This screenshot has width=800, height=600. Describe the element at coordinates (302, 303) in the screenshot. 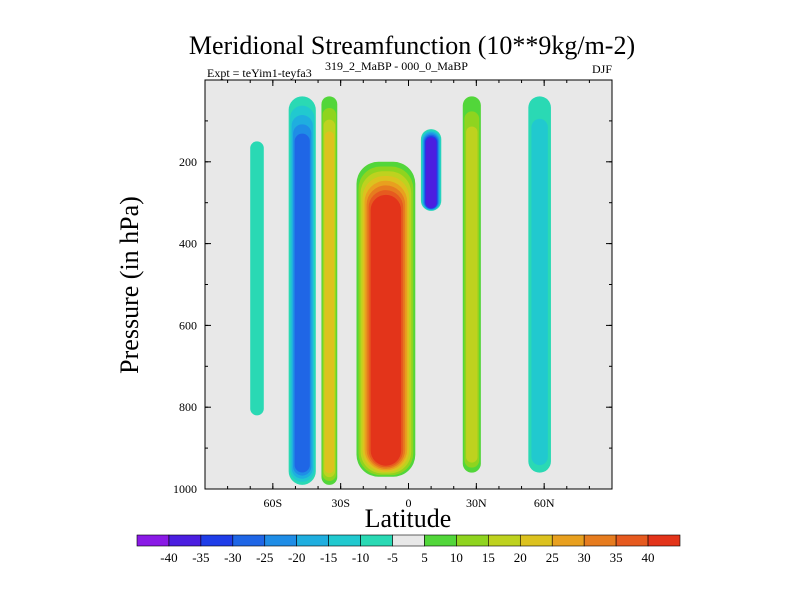

I see `contour-level-southern-outer-cell--25` at that location.